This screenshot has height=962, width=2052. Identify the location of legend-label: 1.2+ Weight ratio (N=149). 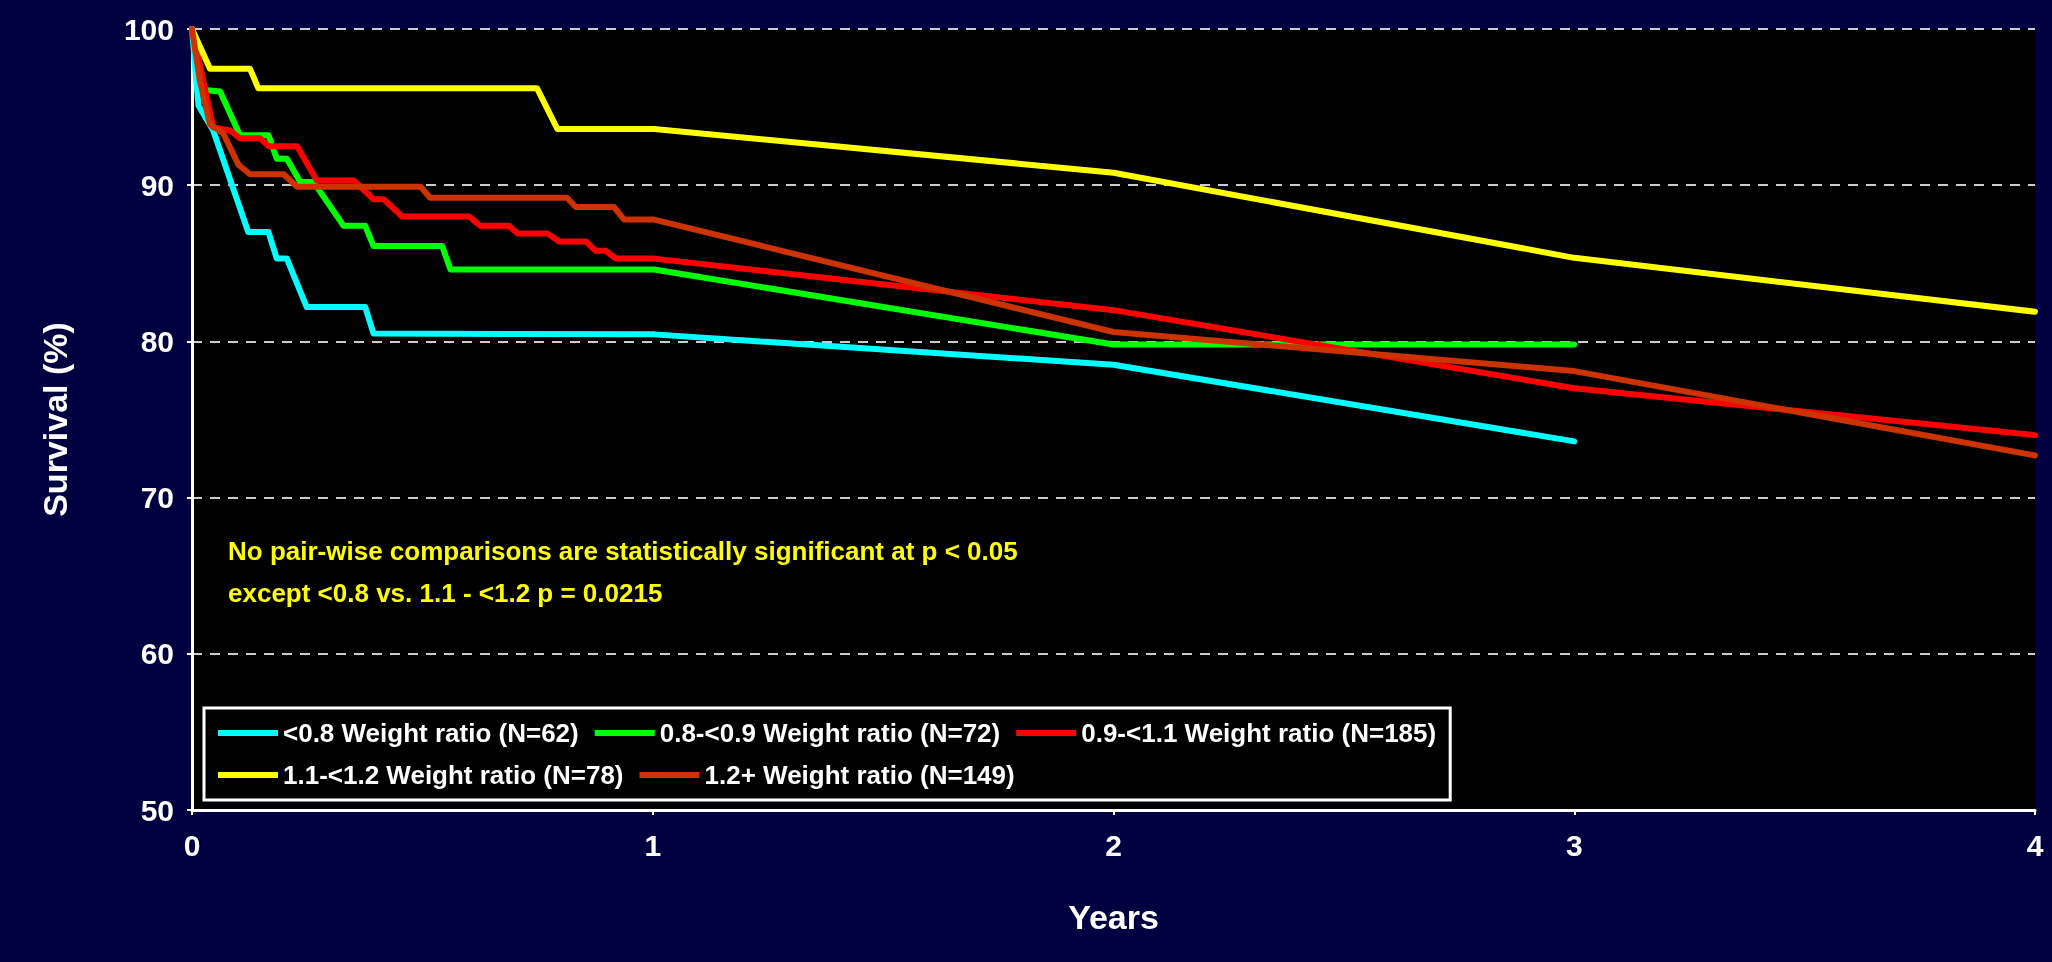
(859, 775).